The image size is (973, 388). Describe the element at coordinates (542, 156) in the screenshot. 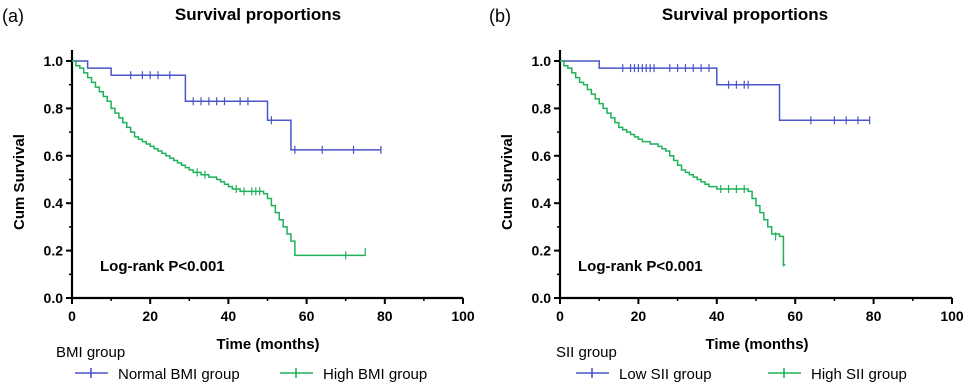

I see `panel-b-y-tick-label: 0.6` at that location.